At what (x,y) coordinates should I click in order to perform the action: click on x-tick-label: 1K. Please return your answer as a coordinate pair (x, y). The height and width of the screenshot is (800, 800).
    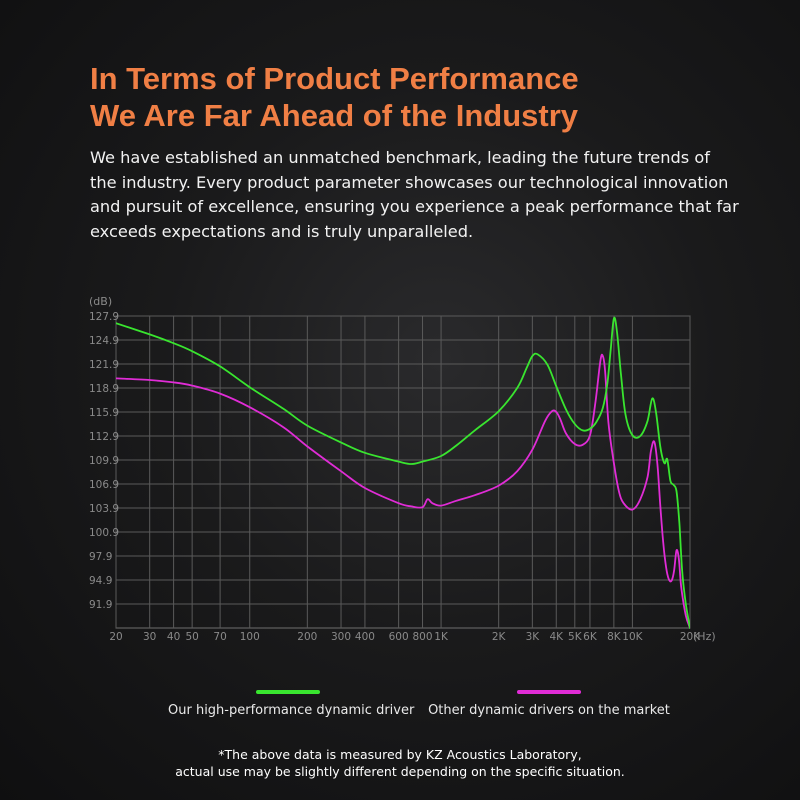
    Looking at the image, I should click on (441, 637).